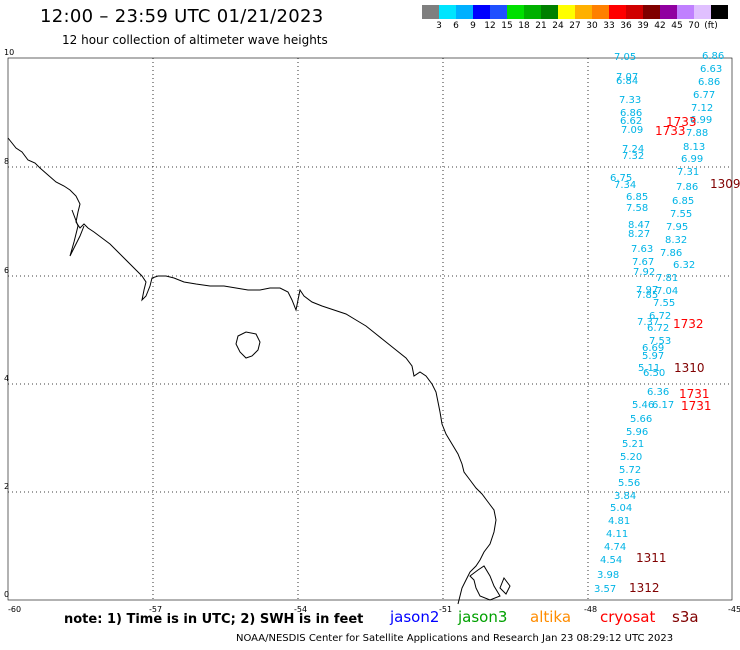 Image resolution: width=740 pixels, height=650 pixels. What do you see at coordinates (677, 227) in the screenshot?
I see `wave-height-reading: 7.95` at bounding box center [677, 227].